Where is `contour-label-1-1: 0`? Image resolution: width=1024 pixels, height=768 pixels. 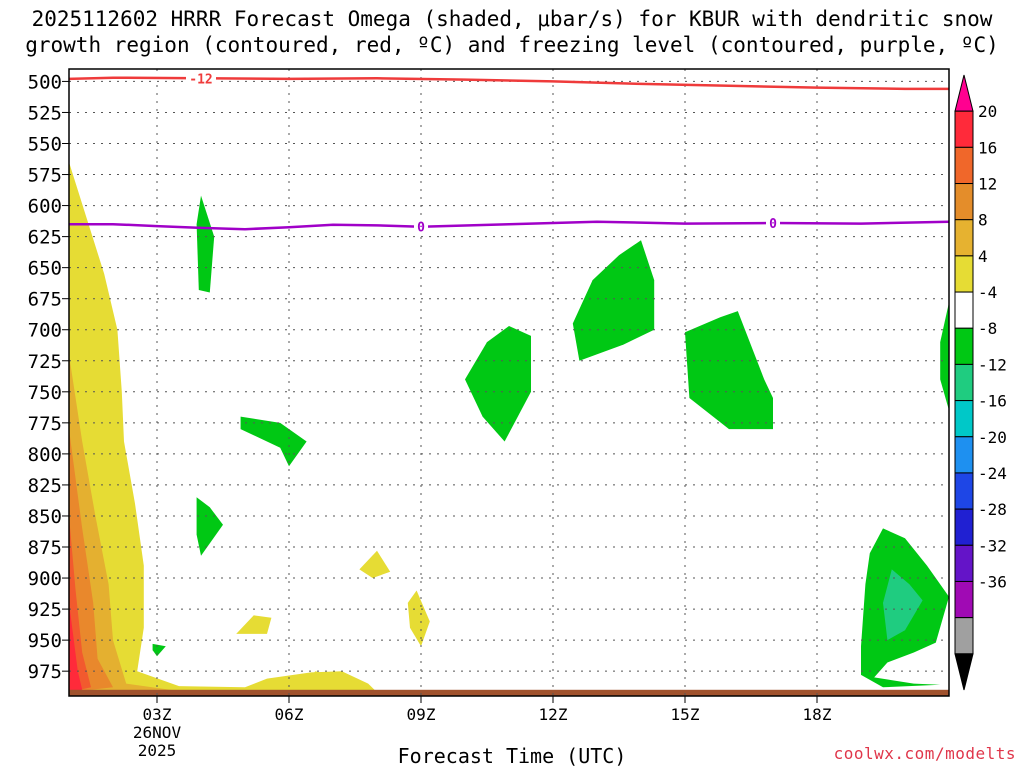
contour-label-1-1: 0 is located at coordinates (773, 224).